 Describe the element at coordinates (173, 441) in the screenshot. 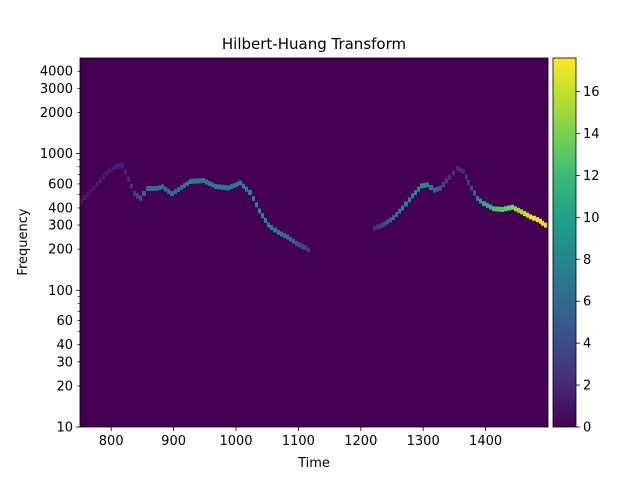

I see `x-tick-label: 900` at that location.